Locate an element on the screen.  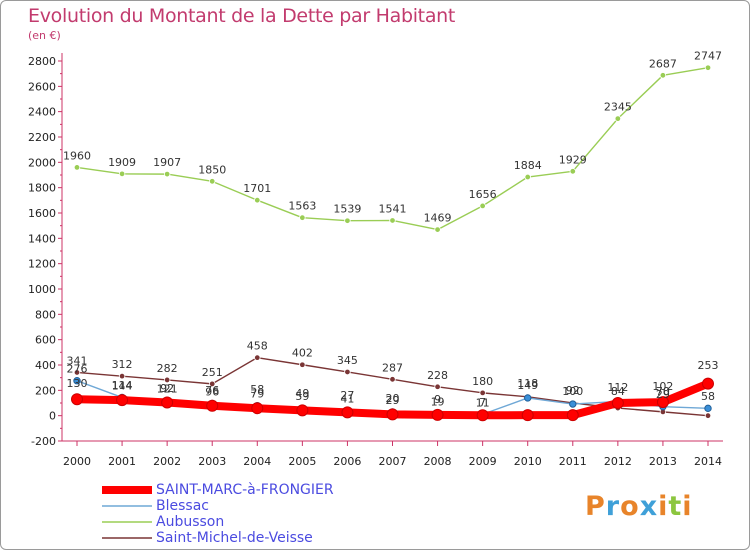
data-label-saint-michel-de-veisse: 312 is located at coordinates (122, 364).